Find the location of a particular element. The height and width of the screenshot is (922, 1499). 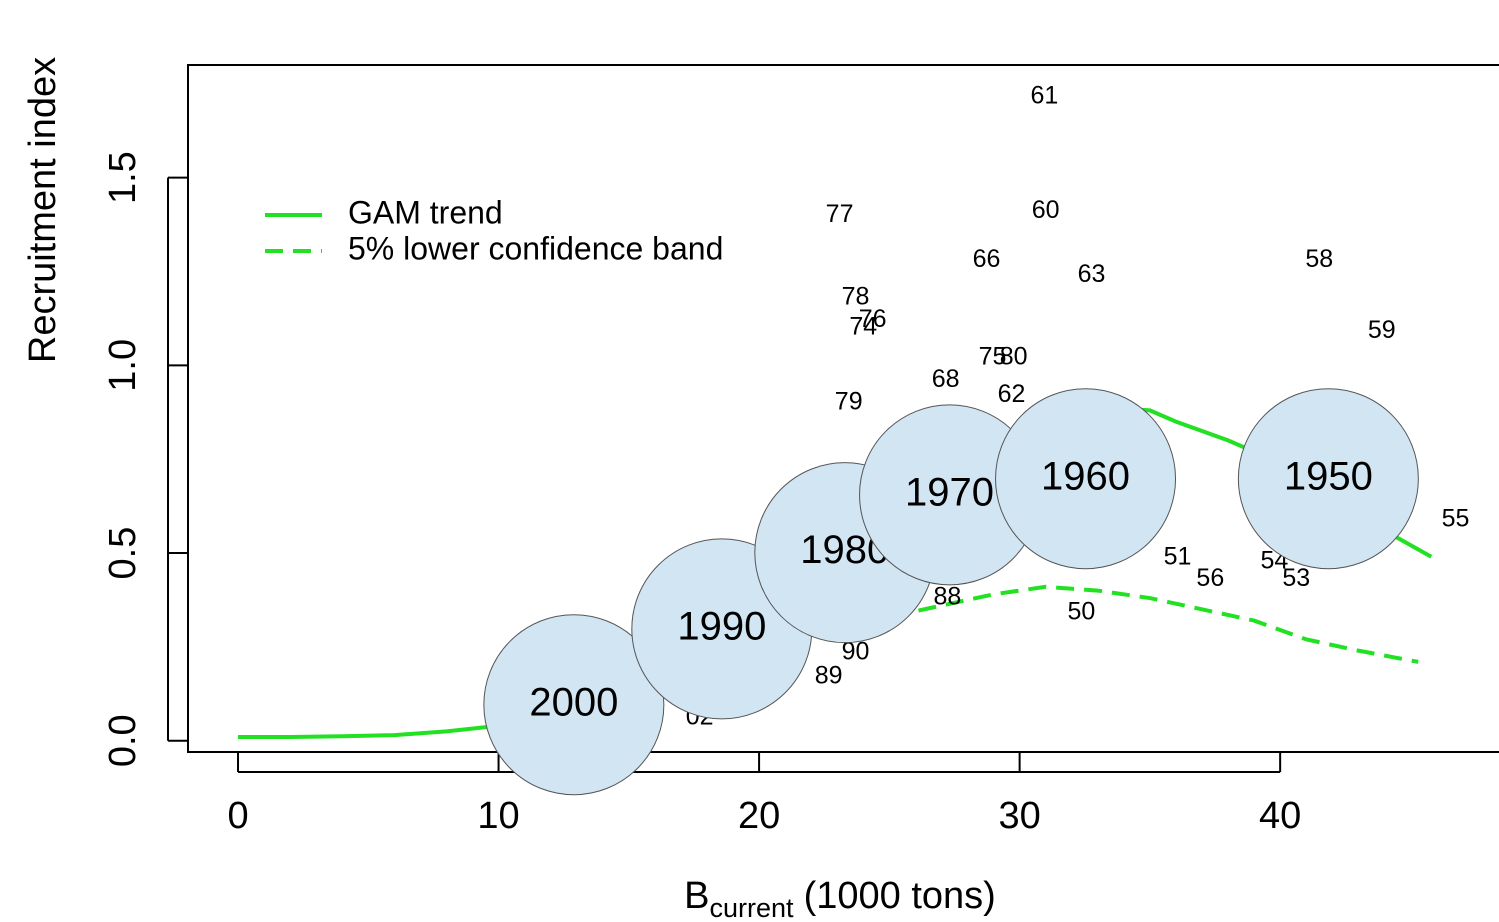

year-point: 63 is located at coordinates (1092, 274).